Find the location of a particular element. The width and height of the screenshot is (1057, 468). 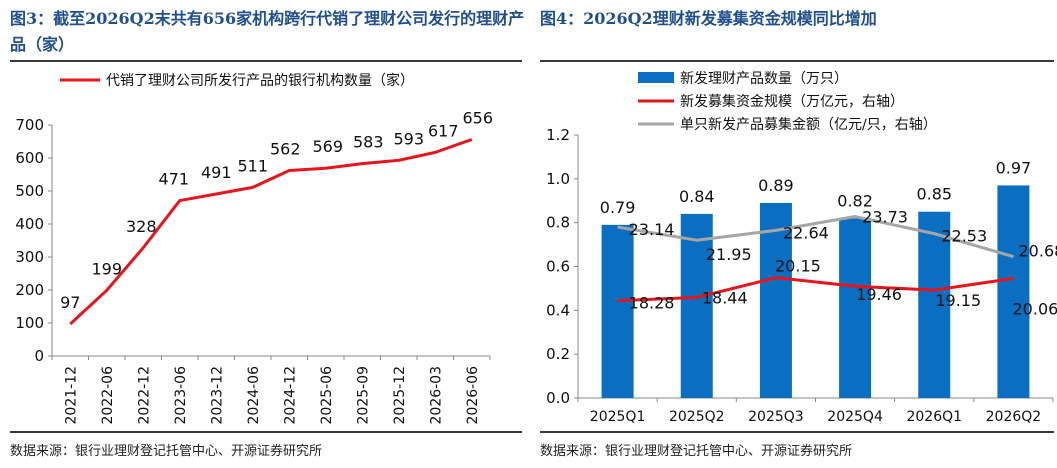

right-legend-red-label: 新发募集资金规模（万亿元，右轴） is located at coordinates (792, 101).